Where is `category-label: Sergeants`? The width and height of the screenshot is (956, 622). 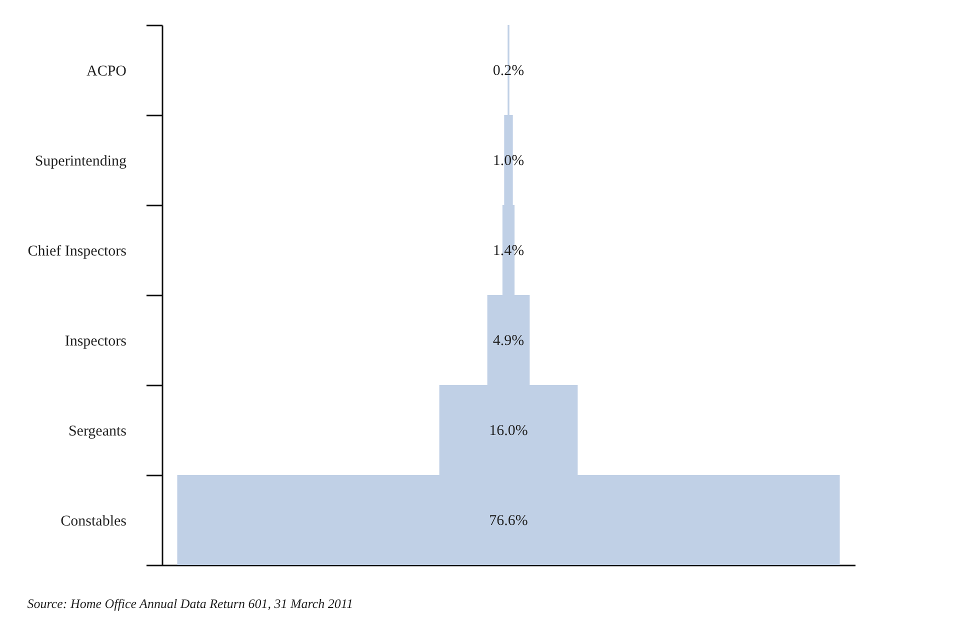
category-label: Sergeants is located at coordinates (97, 432).